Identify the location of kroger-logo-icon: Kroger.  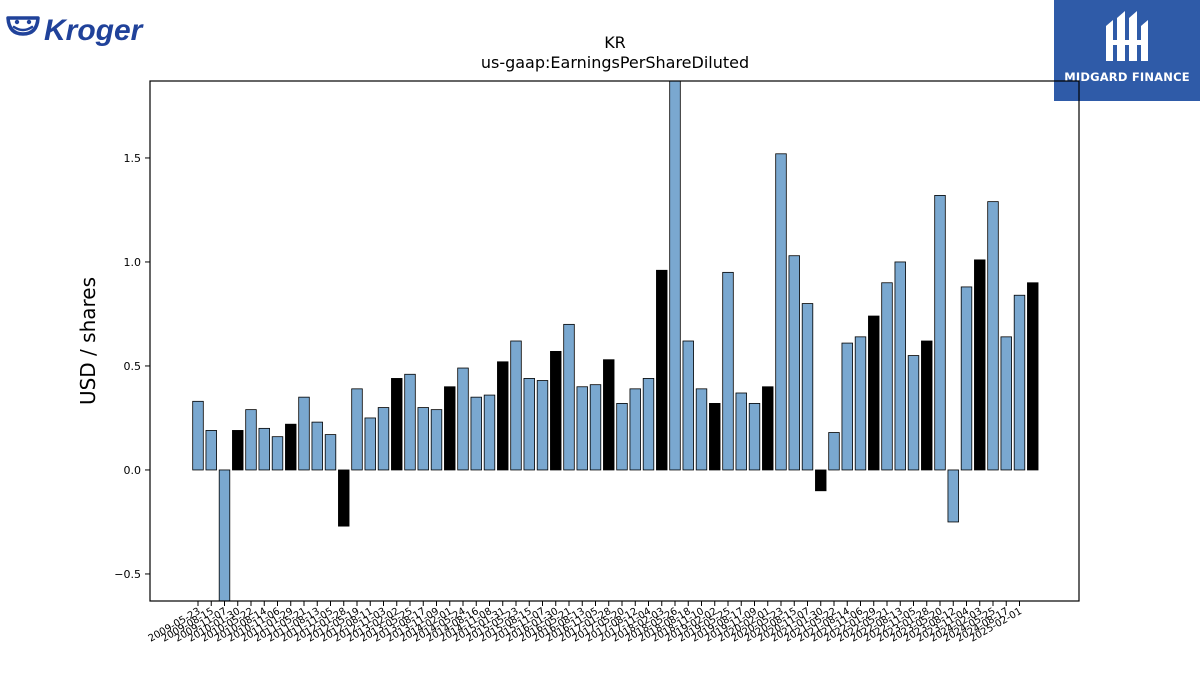
(75, 30).